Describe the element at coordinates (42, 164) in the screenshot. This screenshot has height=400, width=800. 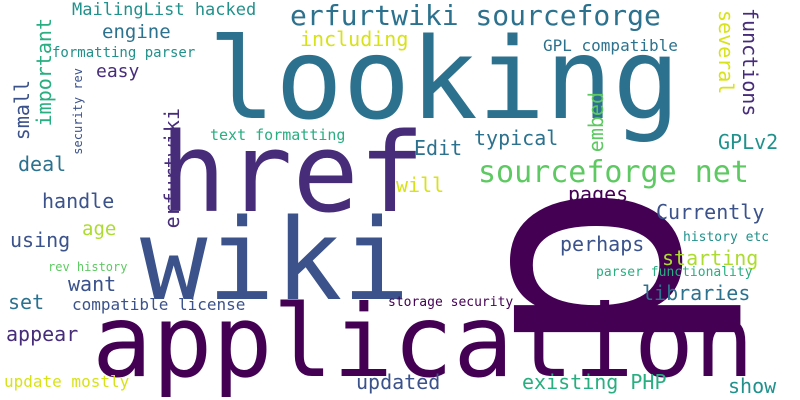
I see `word-deal: deal` at that location.